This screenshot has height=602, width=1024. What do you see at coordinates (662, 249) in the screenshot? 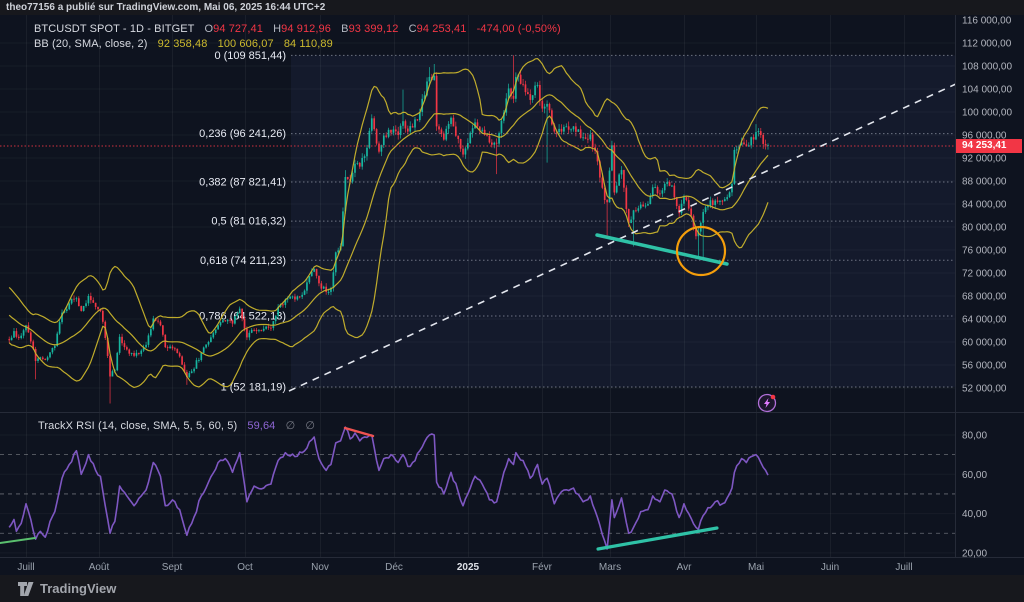
I see `teal-support-trendline` at bounding box center [662, 249].